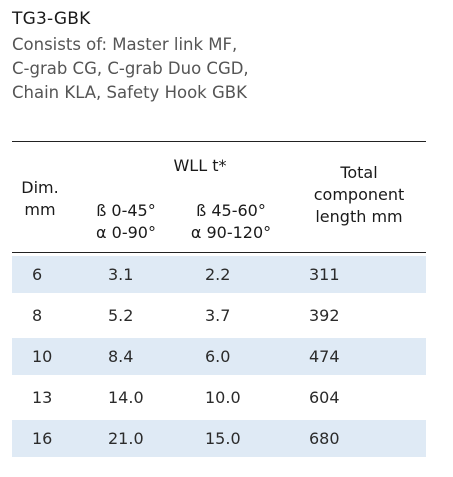  I want to click on cell-length: 680, so click(324, 438).